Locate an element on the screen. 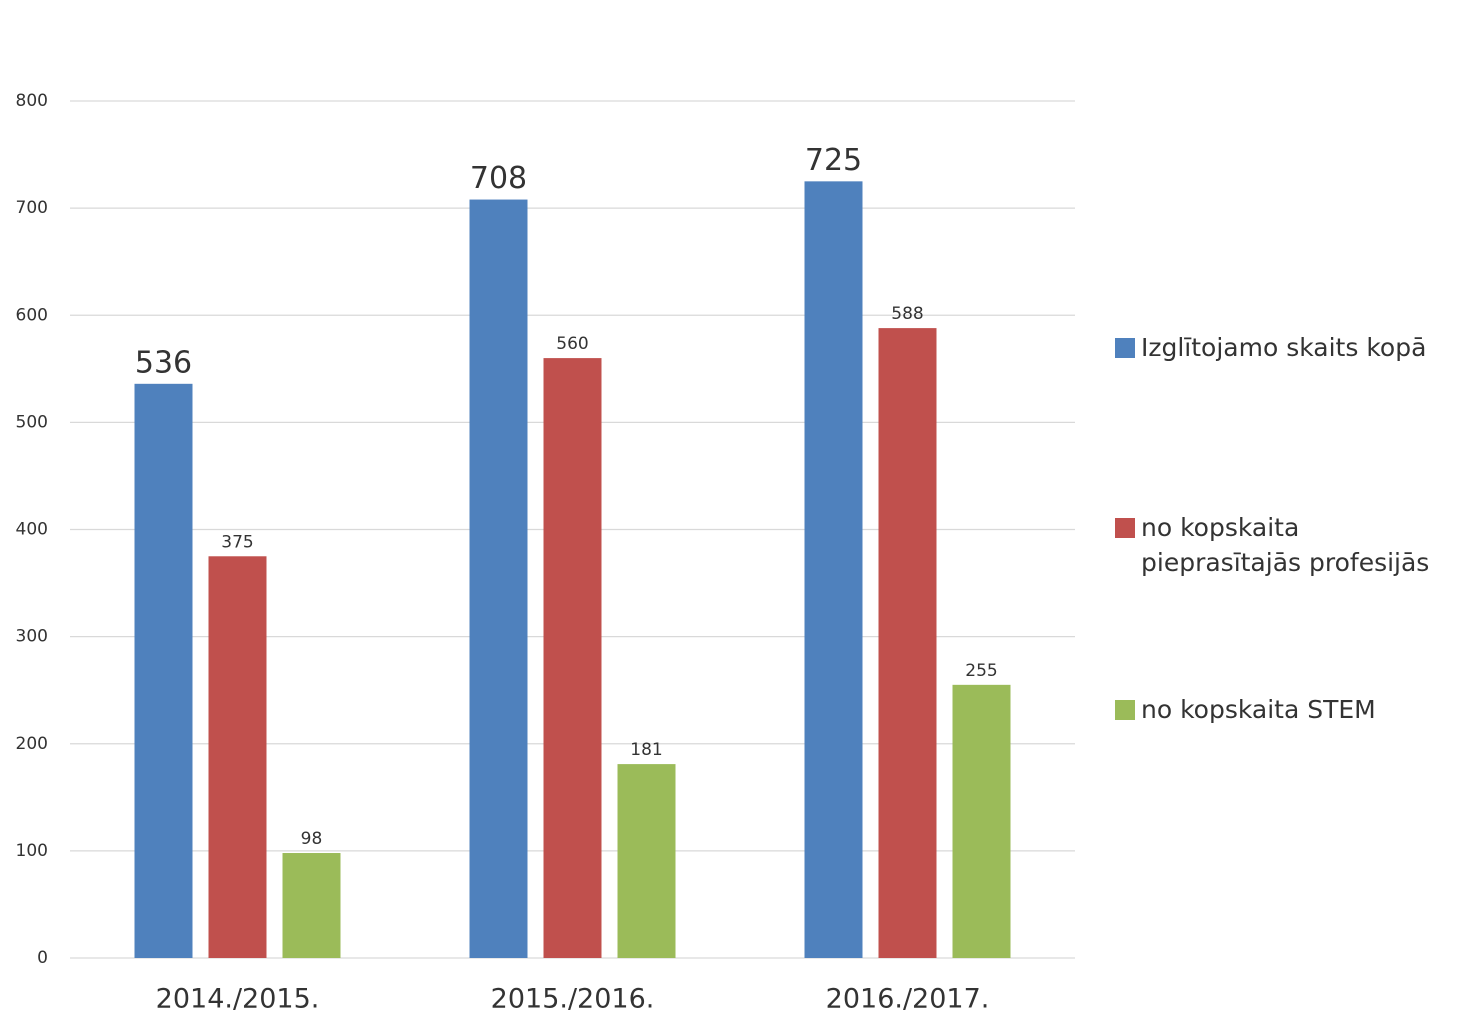 The height and width of the screenshot is (1020, 1484). y-tick-label: 400 is located at coordinates (32, 530).